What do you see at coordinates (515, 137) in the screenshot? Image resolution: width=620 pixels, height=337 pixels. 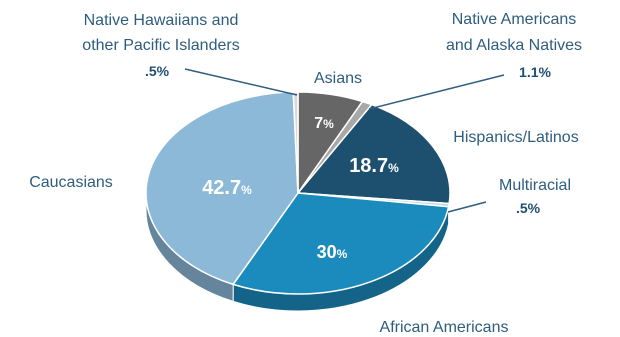 I see `label-hispanics: Hispanics/Latinos` at bounding box center [515, 137].